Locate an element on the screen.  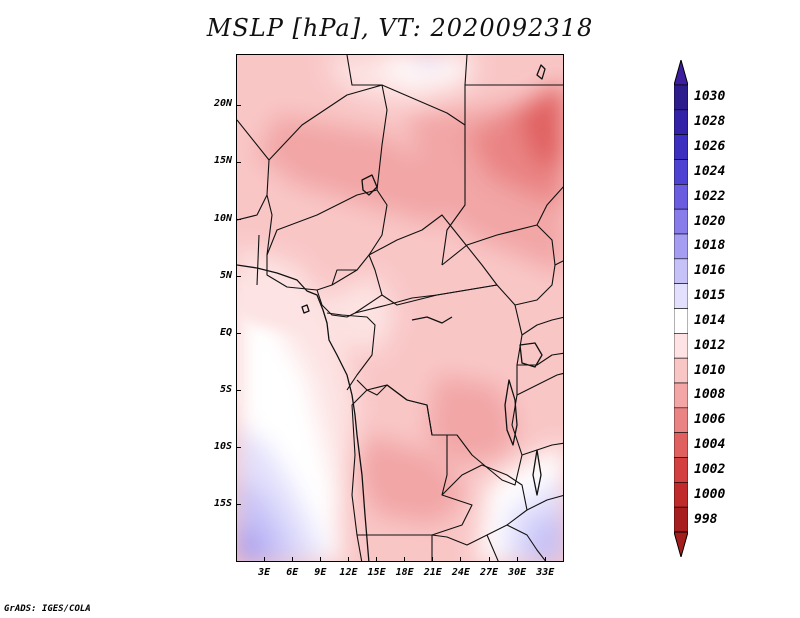
colorbar-label: 1020 is located at coordinates (710, 221).